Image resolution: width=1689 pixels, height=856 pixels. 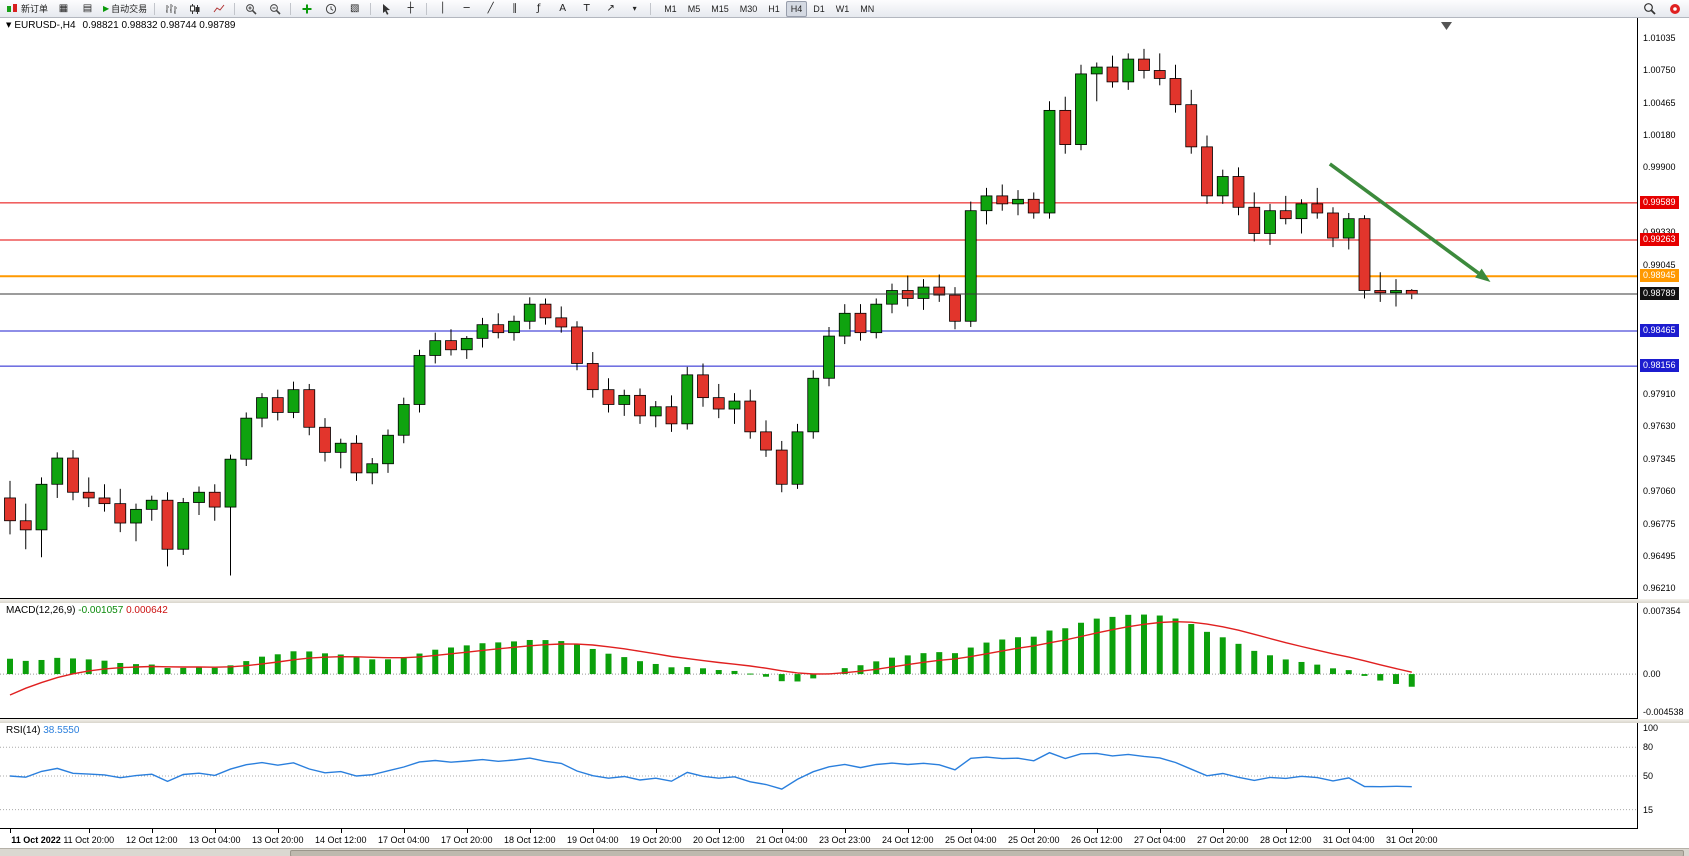 I want to click on text-label-button: T, so click(x=586, y=8).